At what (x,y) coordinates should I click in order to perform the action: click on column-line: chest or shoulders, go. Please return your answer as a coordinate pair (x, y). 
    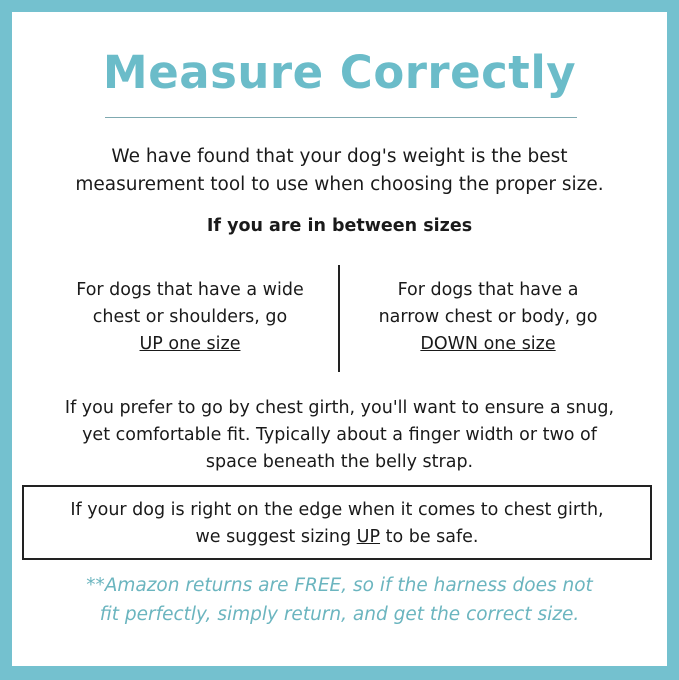
    Looking at the image, I should click on (190, 317).